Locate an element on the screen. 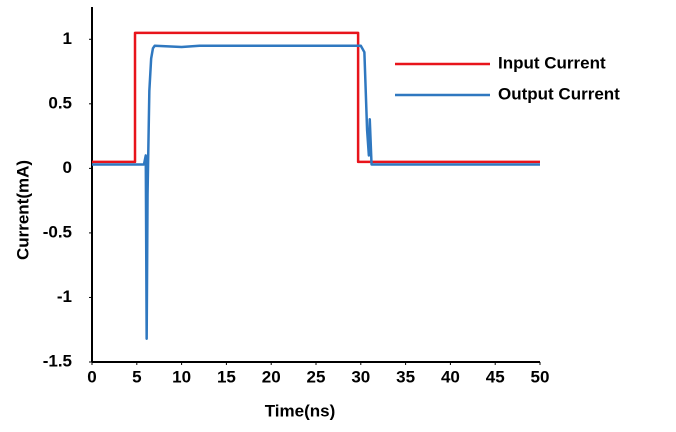 The image size is (676, 432). x-tick-label: 5 is located at coordinates (136, 376).